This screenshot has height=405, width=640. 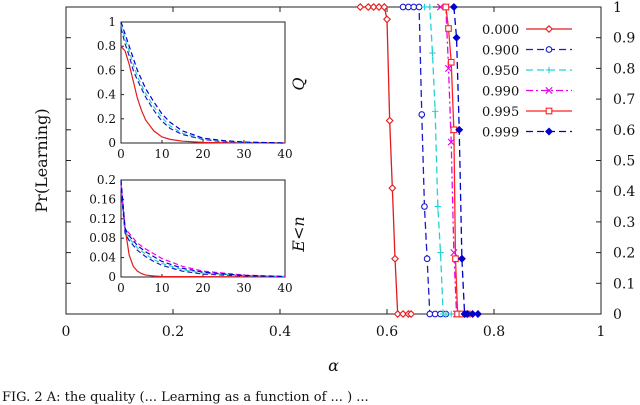 I want to click on inset-q-y-tick-label: 0.2, so click(x=106, y=119).